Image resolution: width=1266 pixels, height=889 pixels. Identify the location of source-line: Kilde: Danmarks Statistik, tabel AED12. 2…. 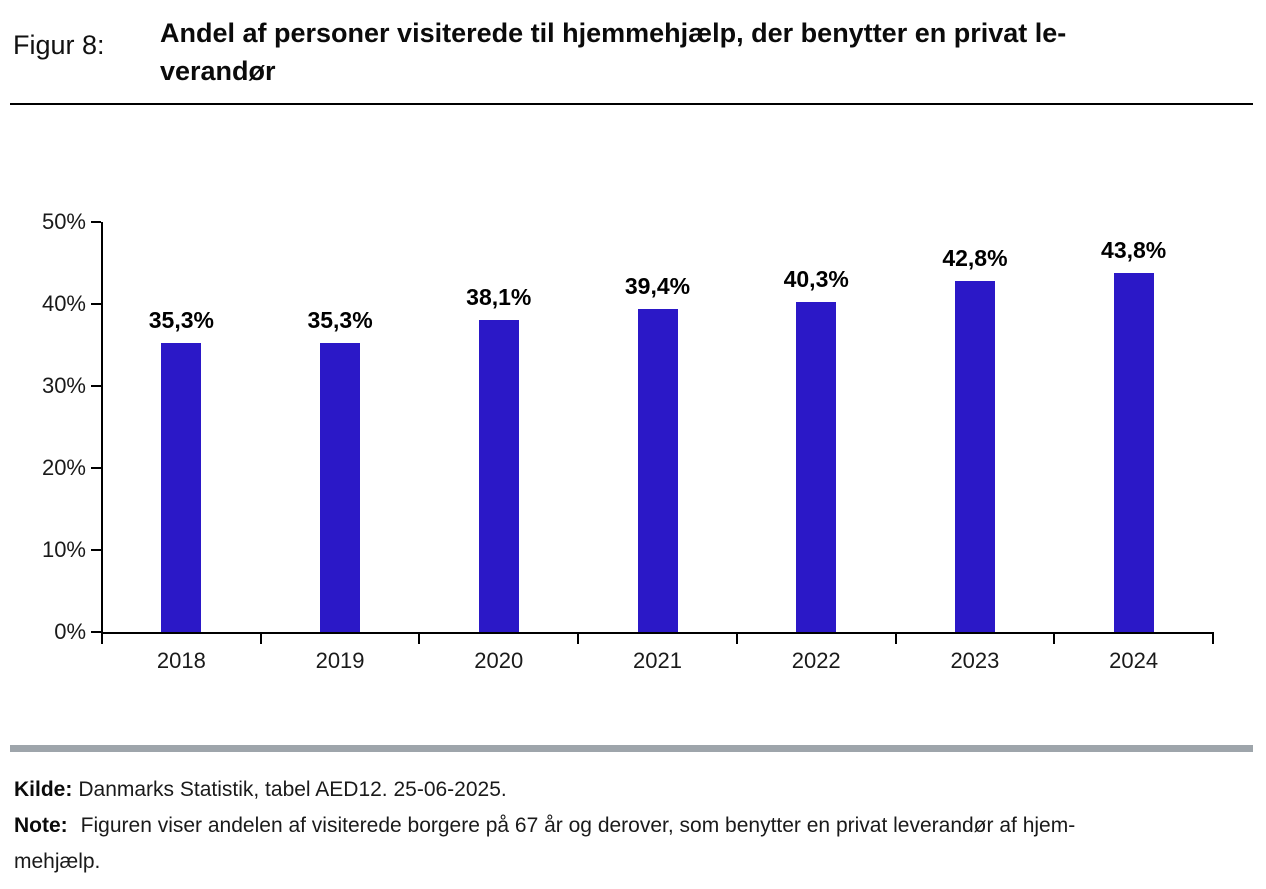
(634, 790).